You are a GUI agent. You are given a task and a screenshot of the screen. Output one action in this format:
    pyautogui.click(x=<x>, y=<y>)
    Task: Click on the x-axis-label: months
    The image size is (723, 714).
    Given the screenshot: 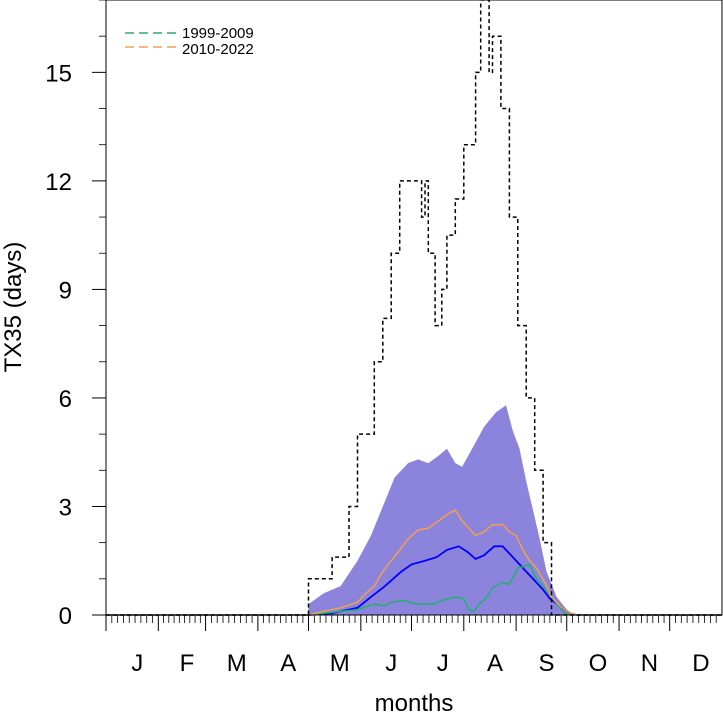 What is the action you would take?
    pyautogui.click(x=414, y=702)
    